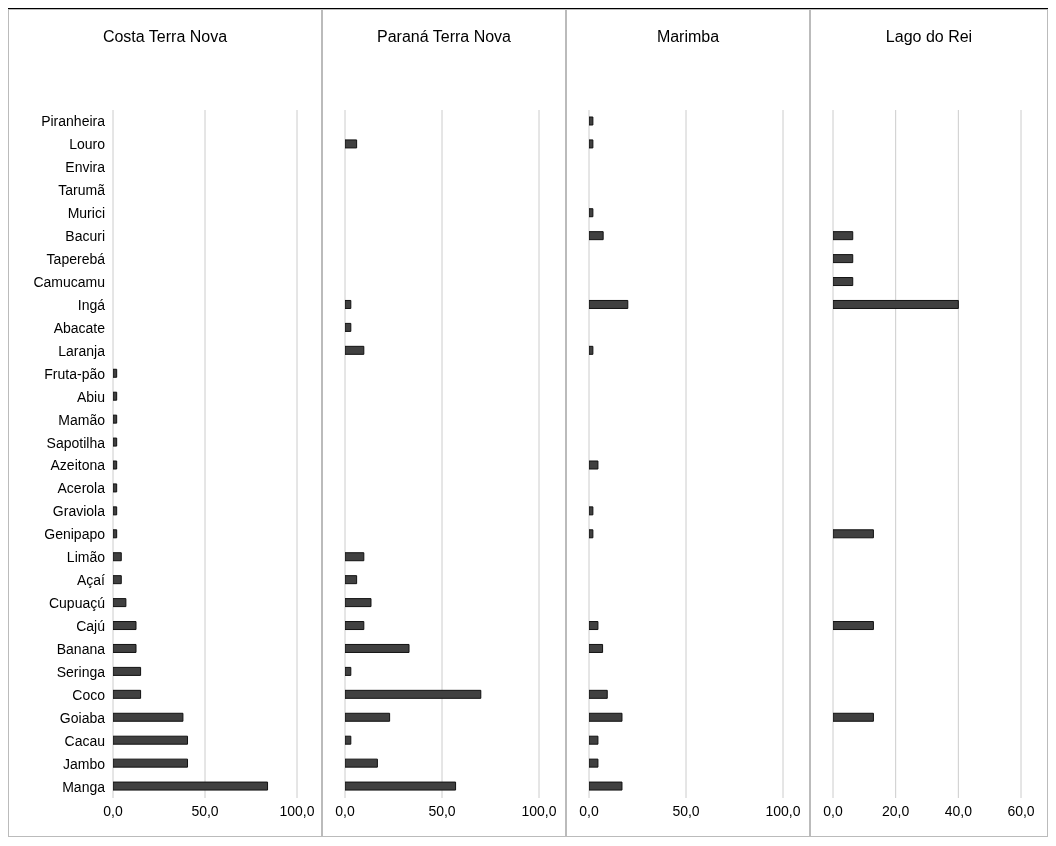 The image size is (1056, 846). What do you see at coordinates (76, 259) in the screenshot?
I see `y-tick-label: Taperebá` at bounding box center [76, 259].